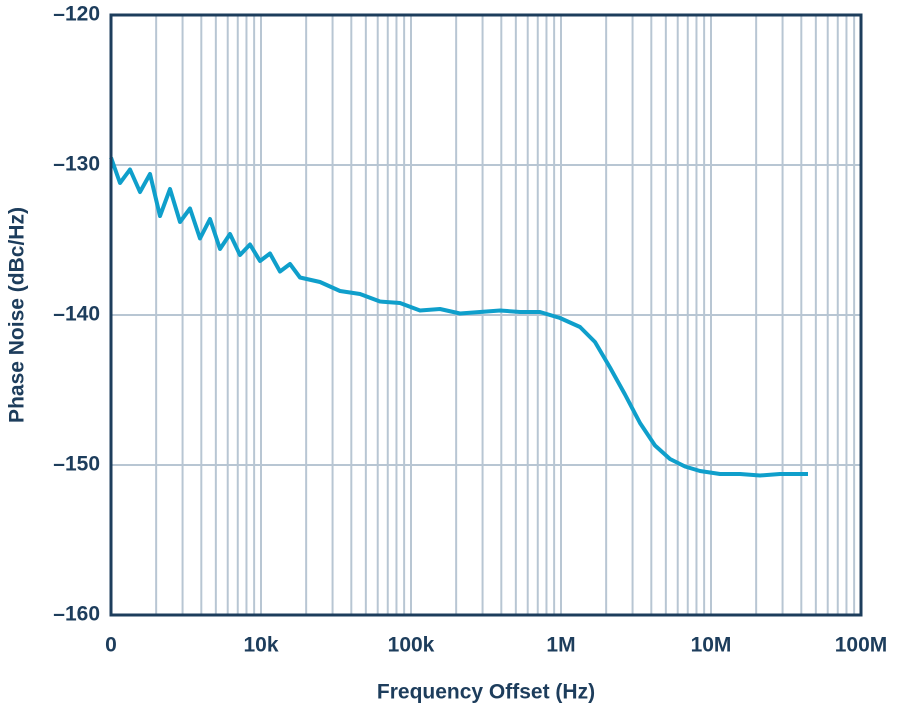  Describe the element at coordinates (711, 645) in the screenshot. I see `x-tick-label: 10M` at that location.